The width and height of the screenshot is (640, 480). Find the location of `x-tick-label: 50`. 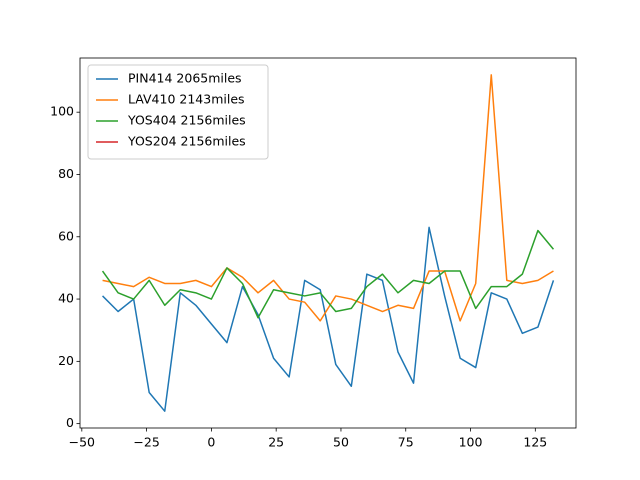

x-tick-label: 50 is located at coordinates (341, 442).